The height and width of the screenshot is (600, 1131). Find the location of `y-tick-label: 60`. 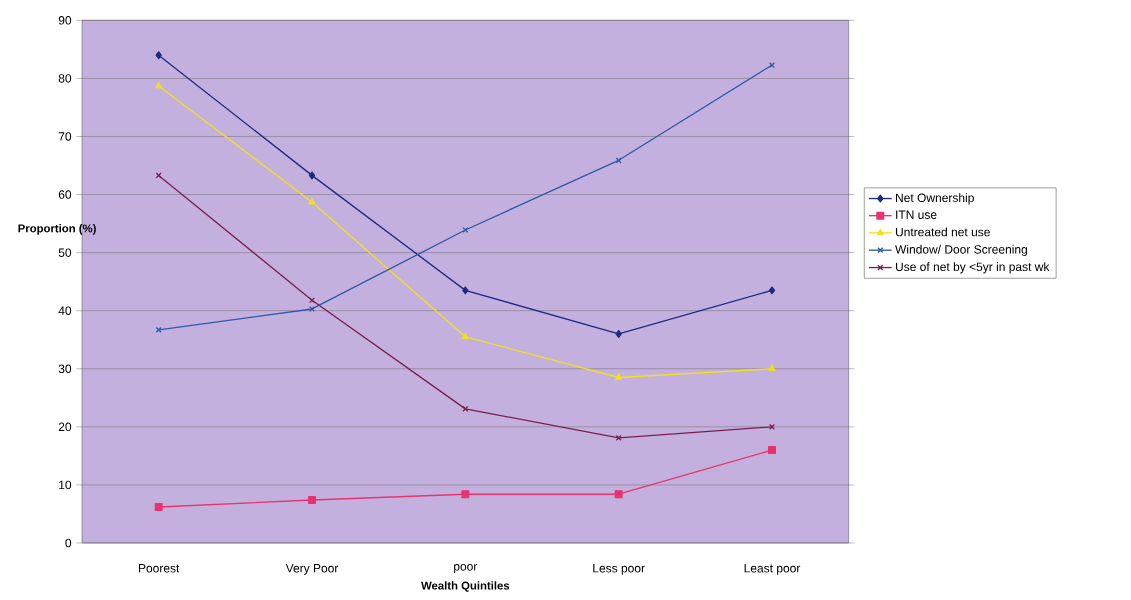

y-tick-label: 60 is located at coordinates (65, 194).